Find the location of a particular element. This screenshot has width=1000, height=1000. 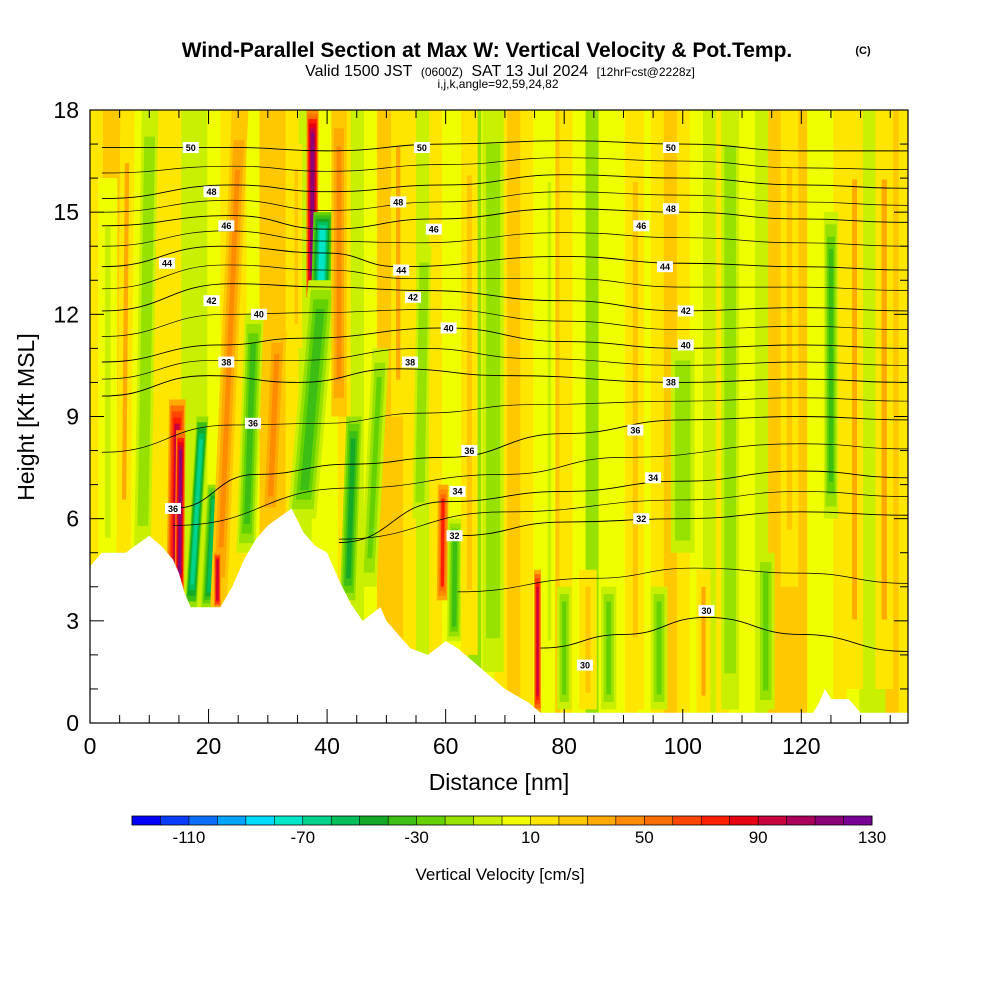

x-axis-tick-labels: 0 20 40 60 80 100 120 is located at coordinates (452, 746).